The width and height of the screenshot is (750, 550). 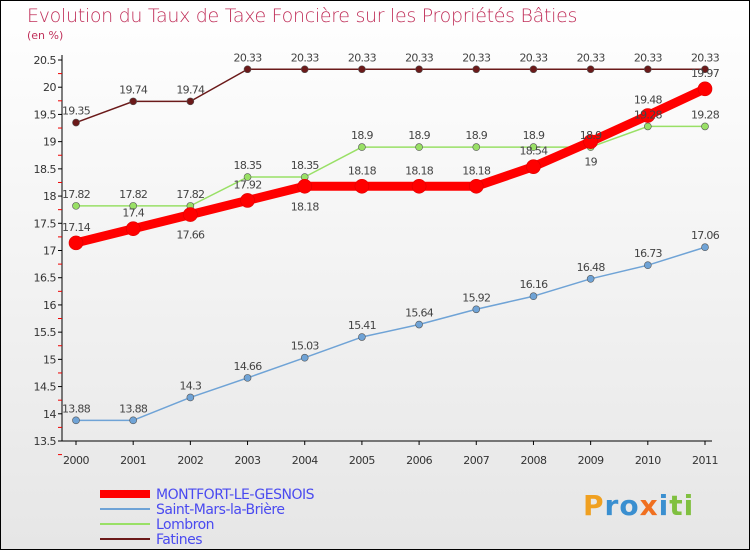 What do you see at coordinates (45, 278) in the screenshot?
I see `y-tick-label: 16.5` at bounding box center [45, 278].